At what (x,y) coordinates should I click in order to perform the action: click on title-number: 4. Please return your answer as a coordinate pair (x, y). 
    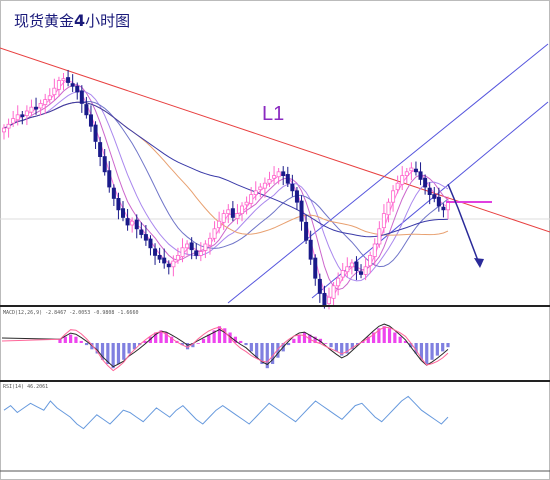
    Looking at the image, I should click on (79, 20).